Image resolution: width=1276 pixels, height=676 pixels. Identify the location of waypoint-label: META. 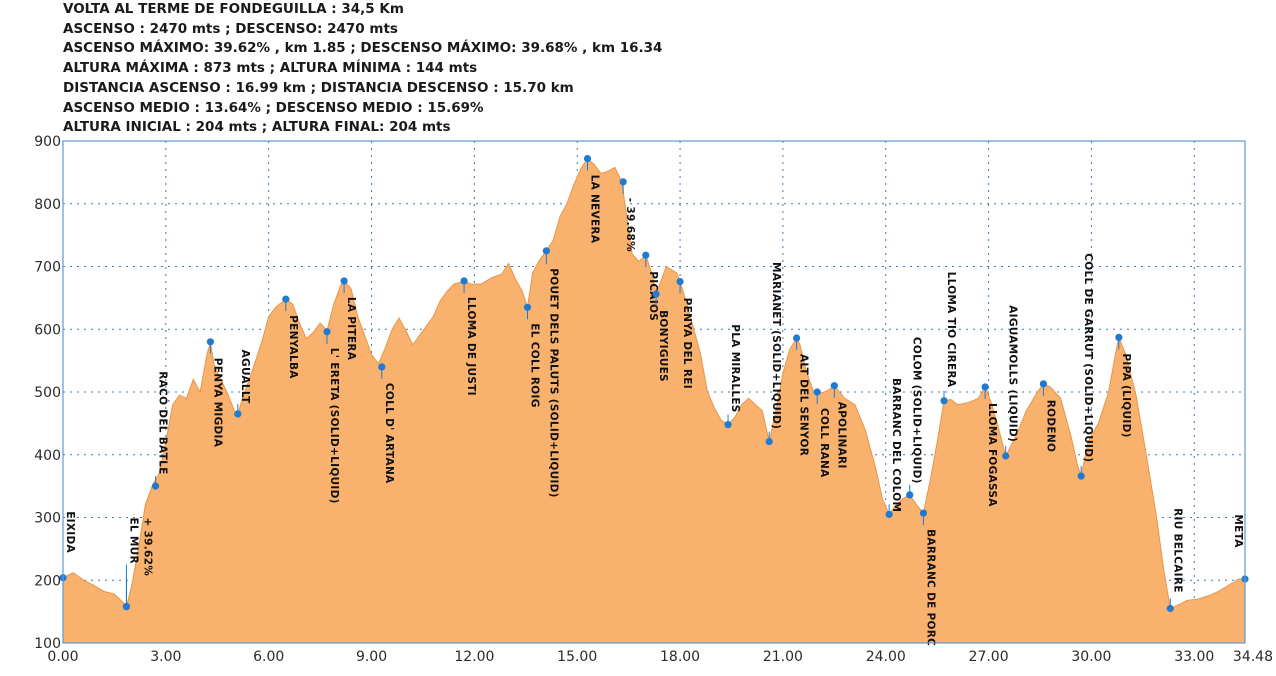
(1238, 531).